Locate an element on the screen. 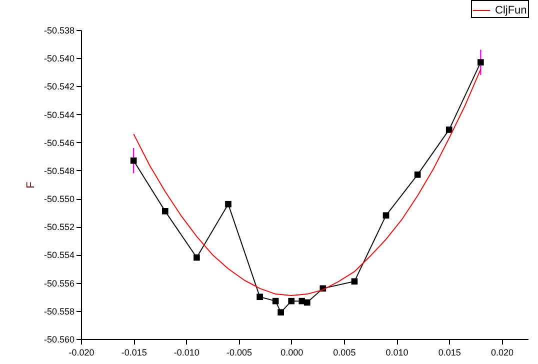  x-tick-label: -0.015 is located at coordinates (134, 353).